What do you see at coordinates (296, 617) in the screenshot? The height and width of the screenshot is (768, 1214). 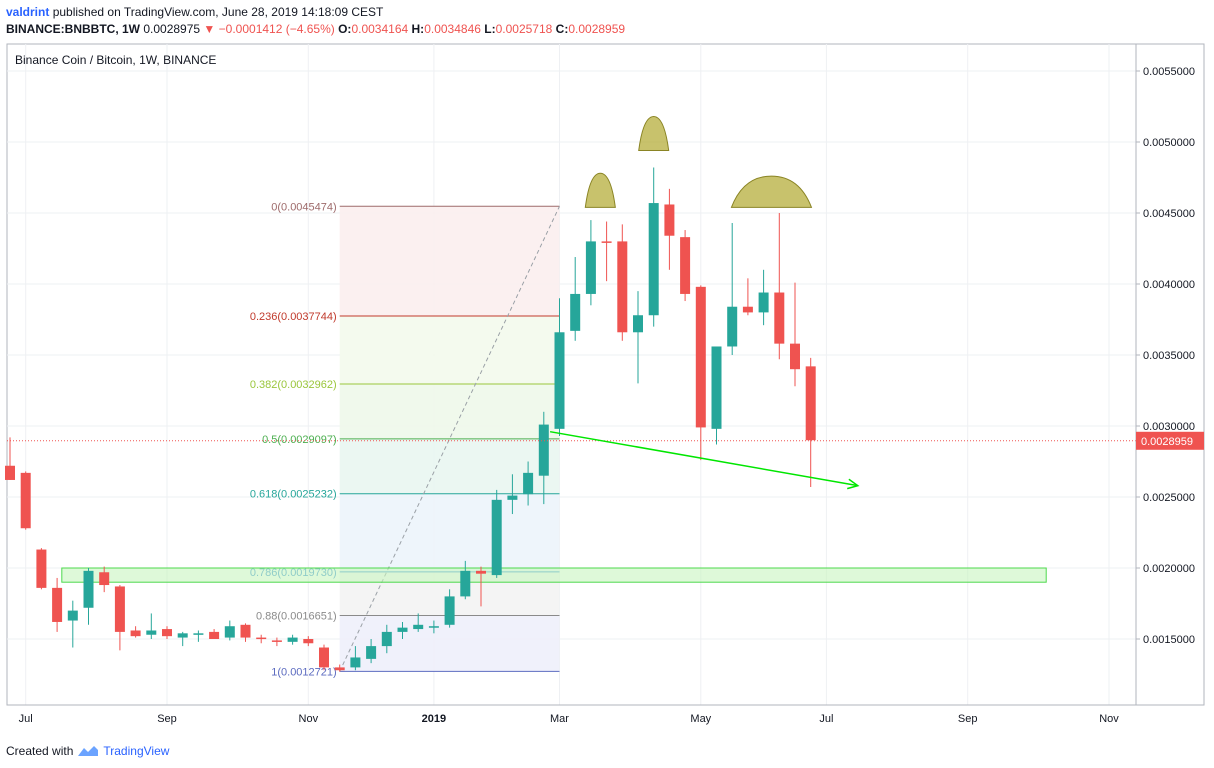 I see `fib-level-label: 0.88(0.0016651)` at bounding box center [296, 617].